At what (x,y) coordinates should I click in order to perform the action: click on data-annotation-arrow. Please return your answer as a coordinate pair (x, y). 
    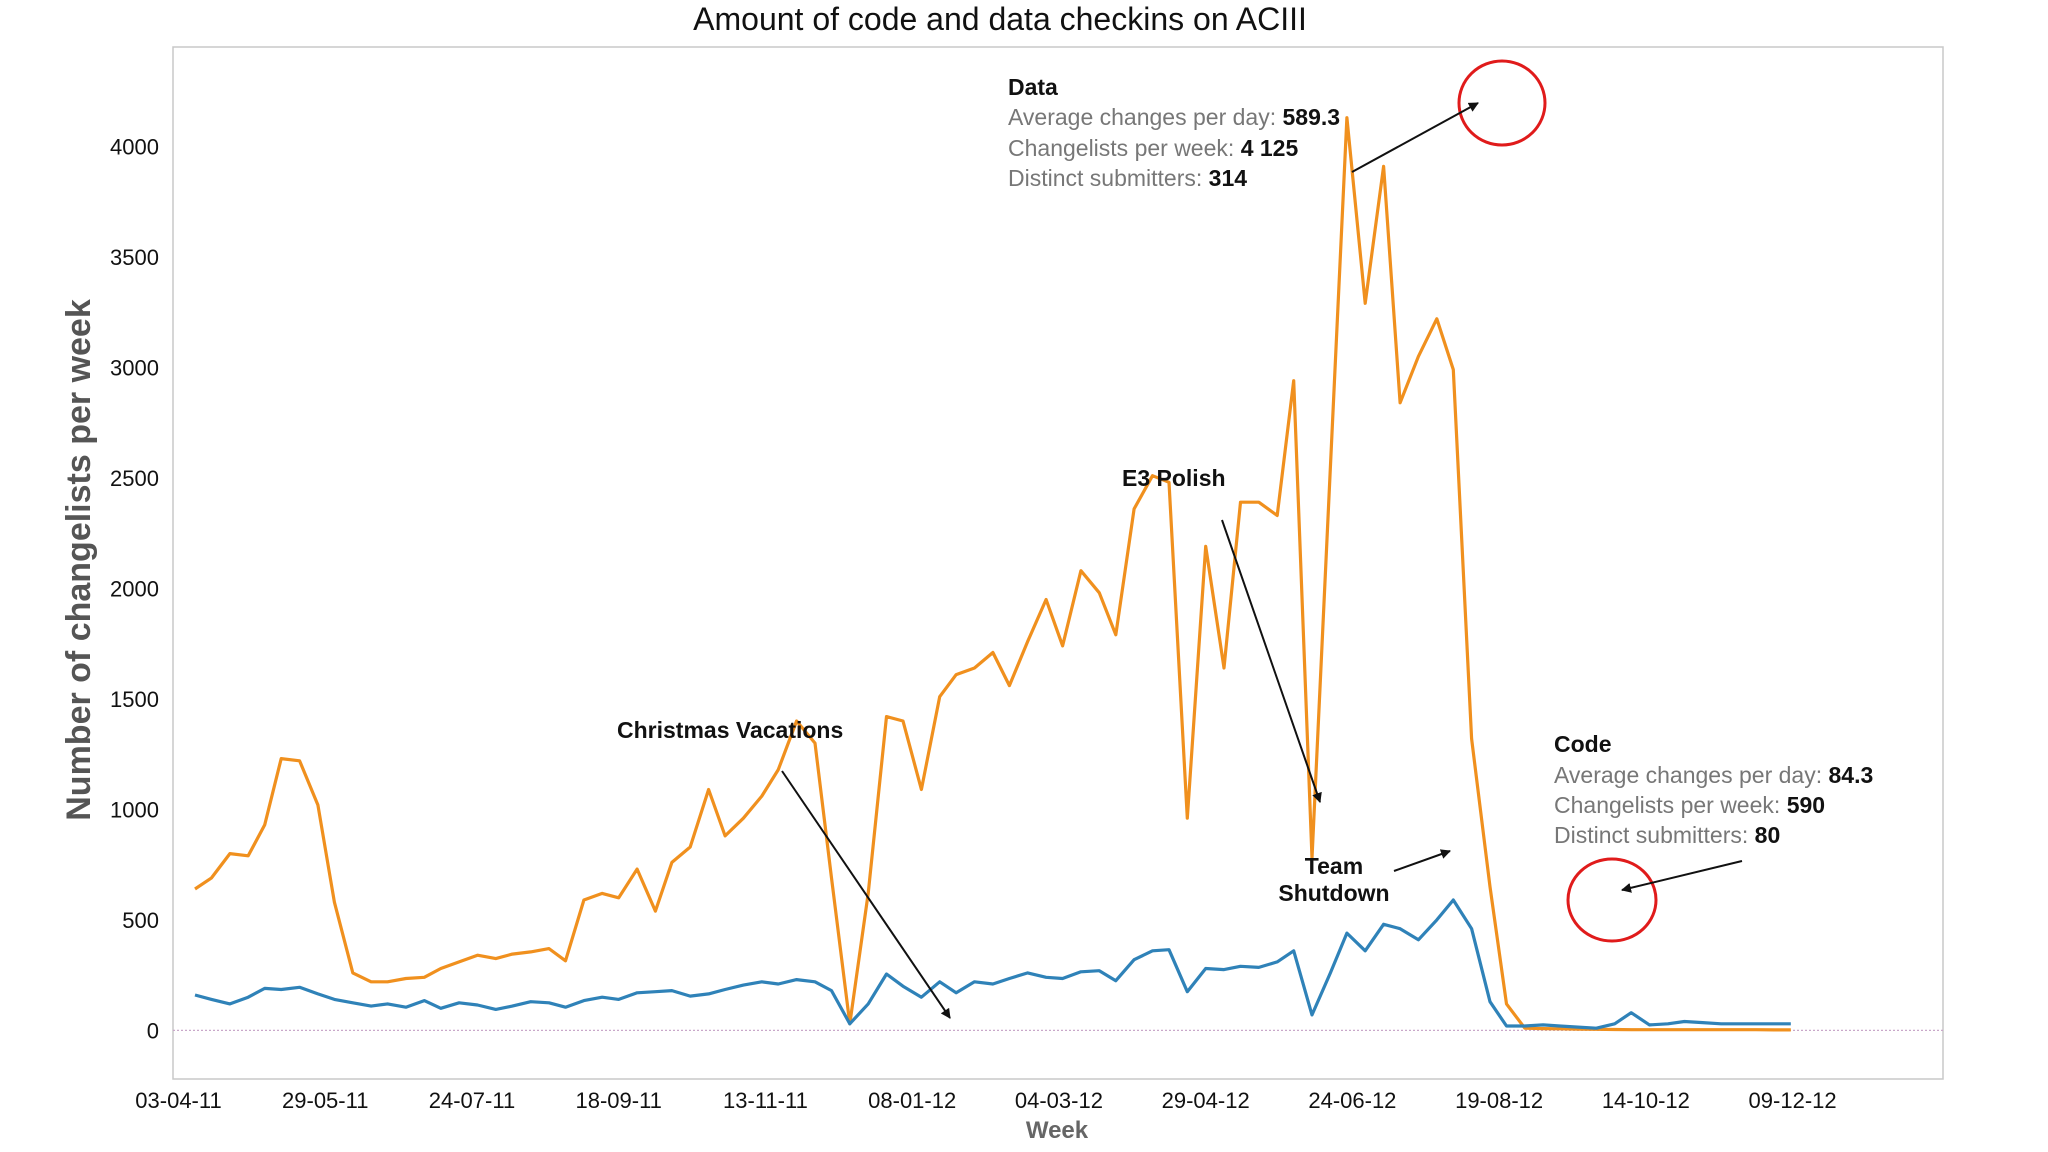
    Looking at the image, I should click on (1415, 137).